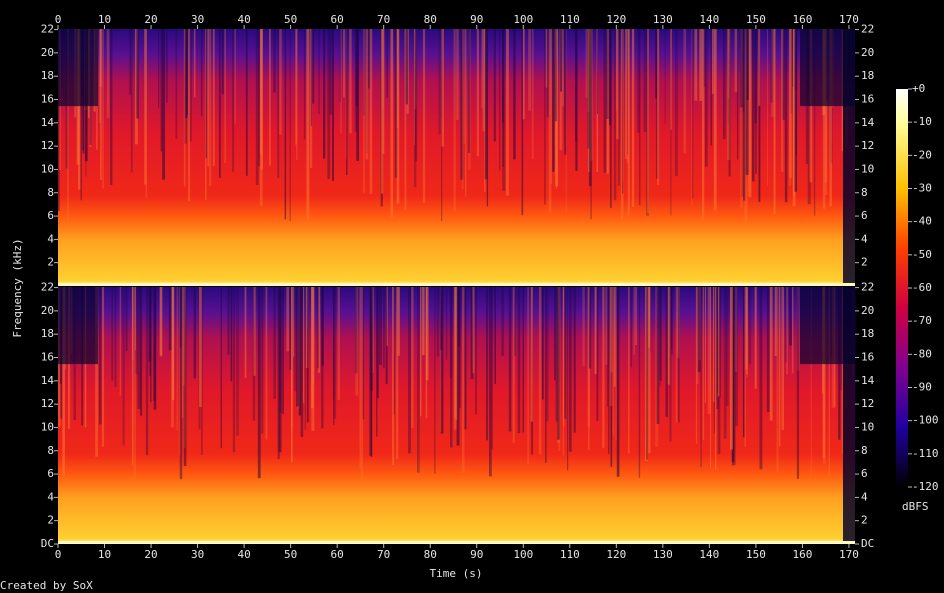 The width and height of the screenshot is (944, 593). I want to click on colorbar-tick-label: -90, so click(922, 387).